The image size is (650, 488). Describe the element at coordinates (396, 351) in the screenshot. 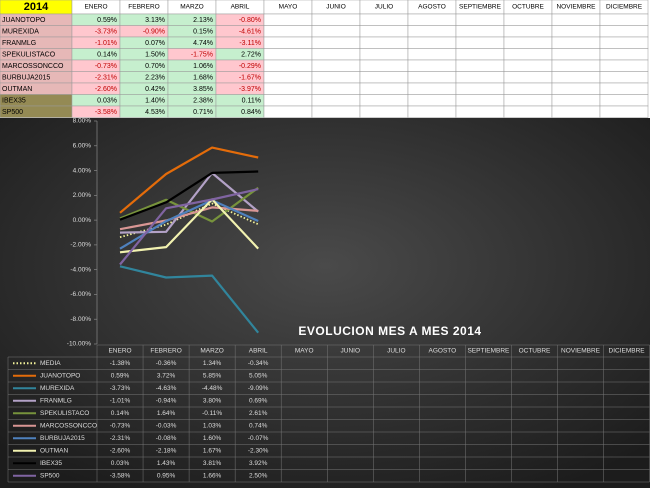

I see `x-tick-label: JULIO` at that location.